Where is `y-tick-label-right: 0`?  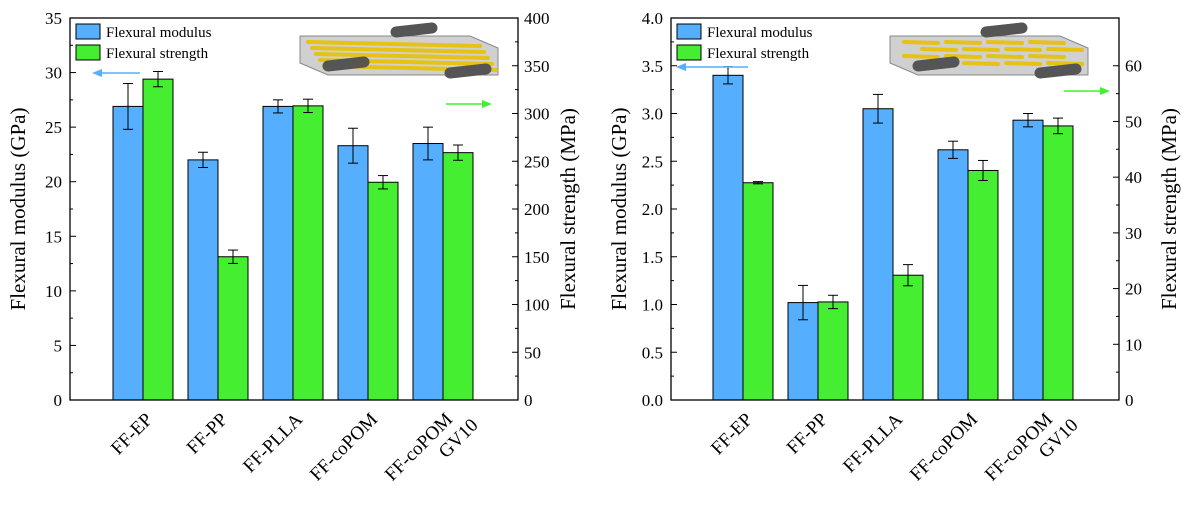 y-tick-label-right: 0 is located at coordinates (528, 400).